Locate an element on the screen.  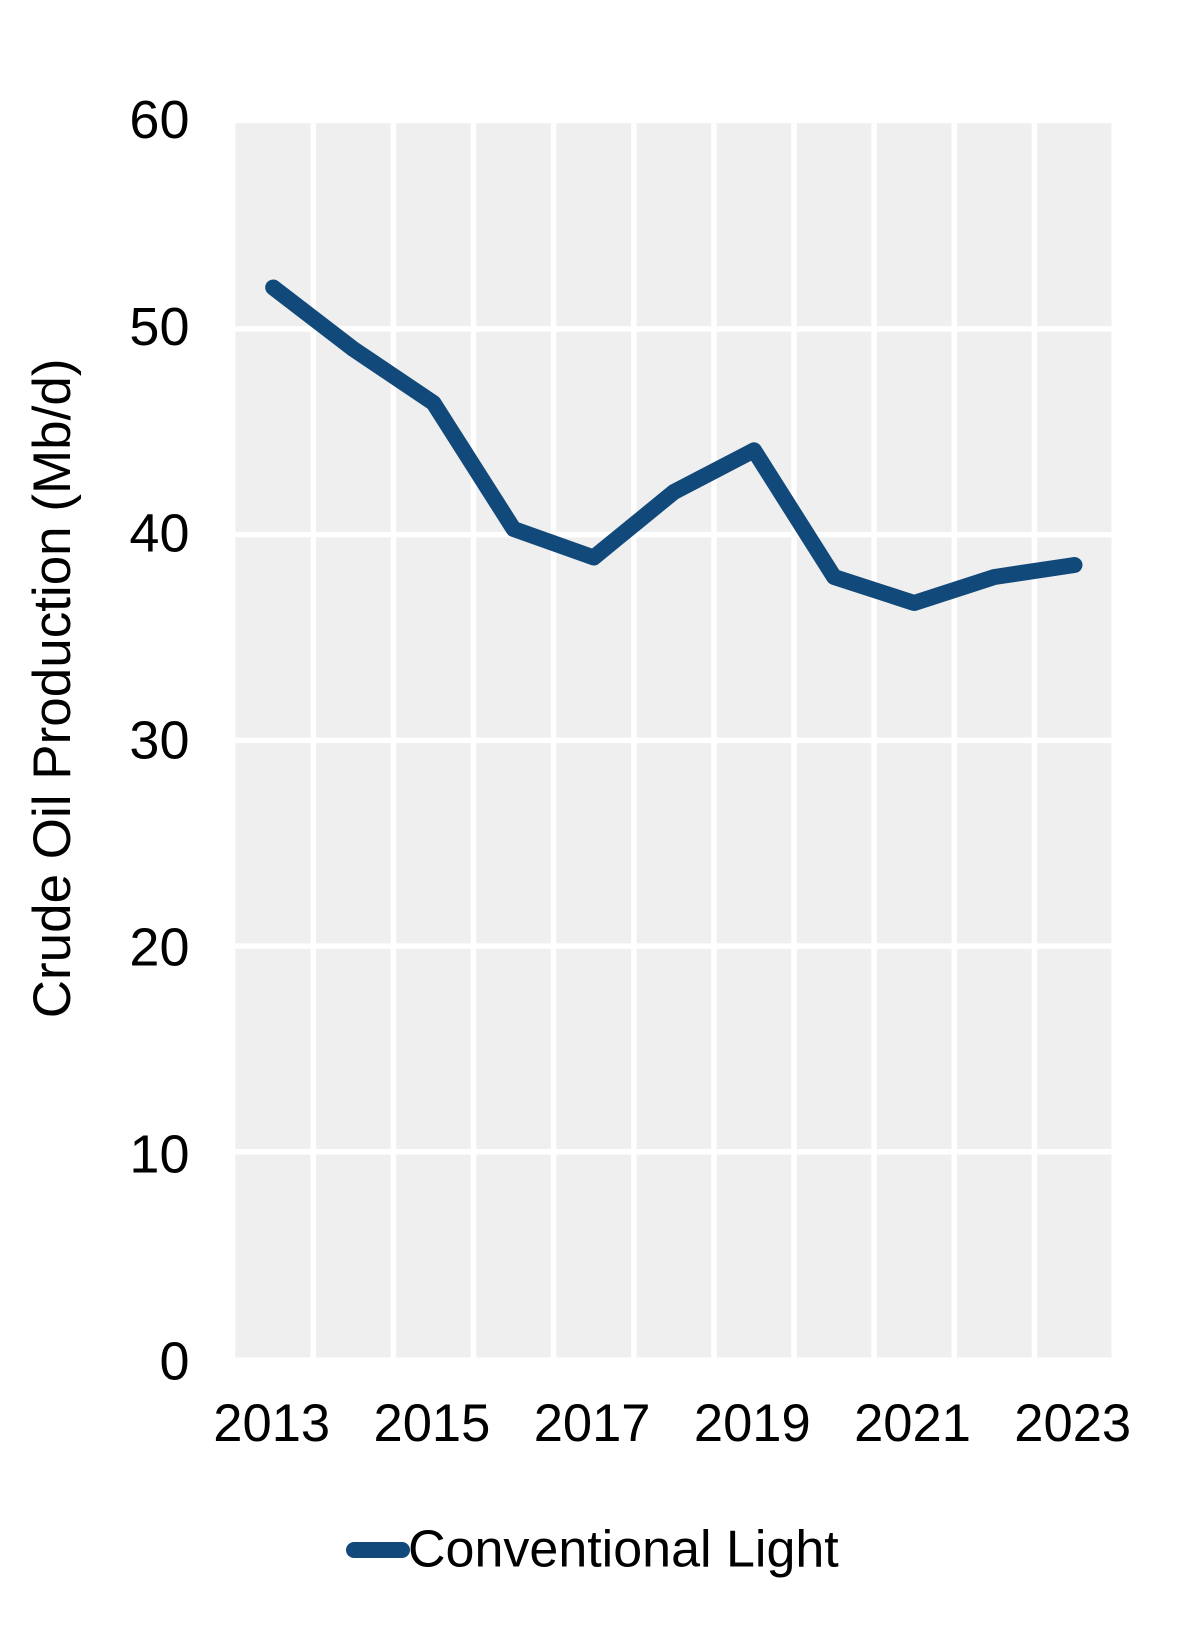
svg-text: 20 is located at coordinates (159, 948).